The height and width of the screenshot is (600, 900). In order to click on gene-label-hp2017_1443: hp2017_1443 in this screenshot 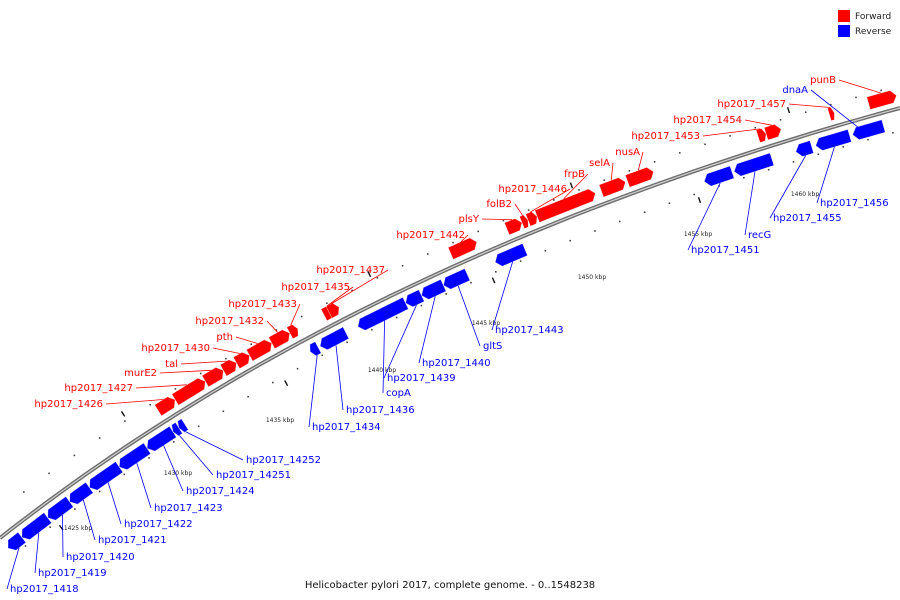, I will do `click(529, 330)`.